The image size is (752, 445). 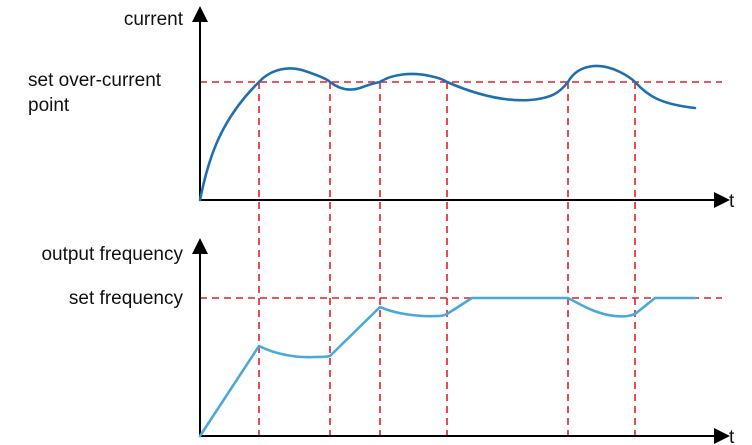 What do you see at coordinates (154, 19) in the screenshot?
I see `current-axis-label: current` at bounding box center [154, 19].